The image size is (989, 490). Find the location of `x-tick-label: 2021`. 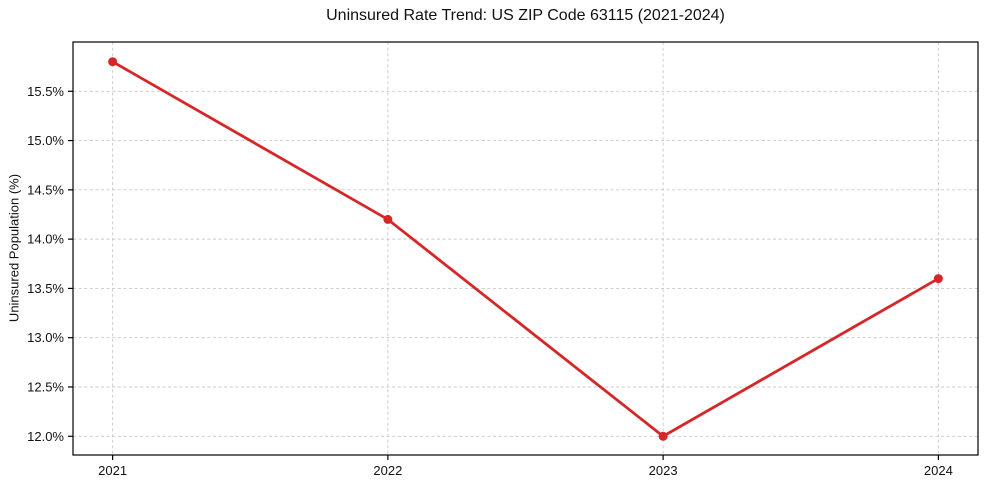

x-tick-label: 2021 is located at coordinates (112, 470).